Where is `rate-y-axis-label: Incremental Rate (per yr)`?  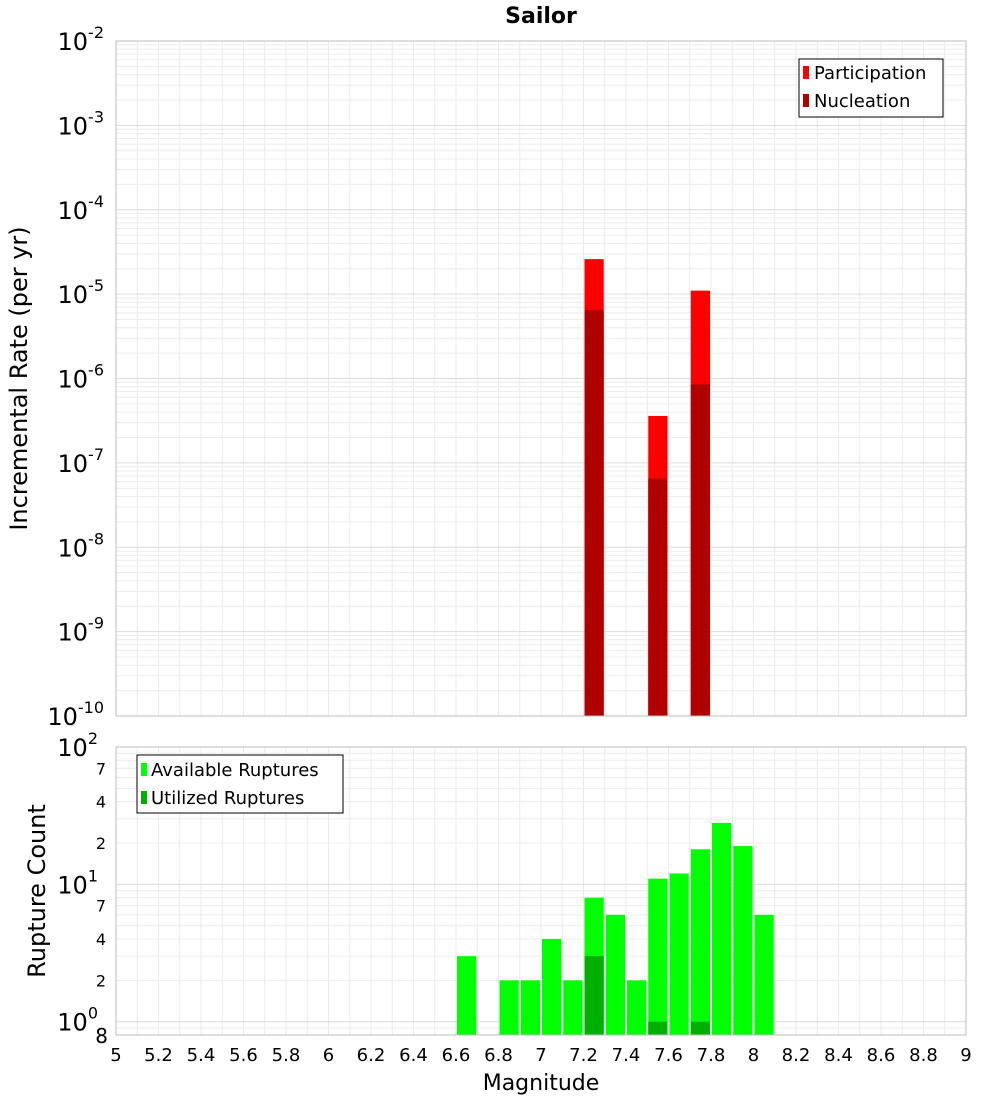
rate-y-axis-label: Incremental Rate (per yr) is located at coordinates (19, 378).